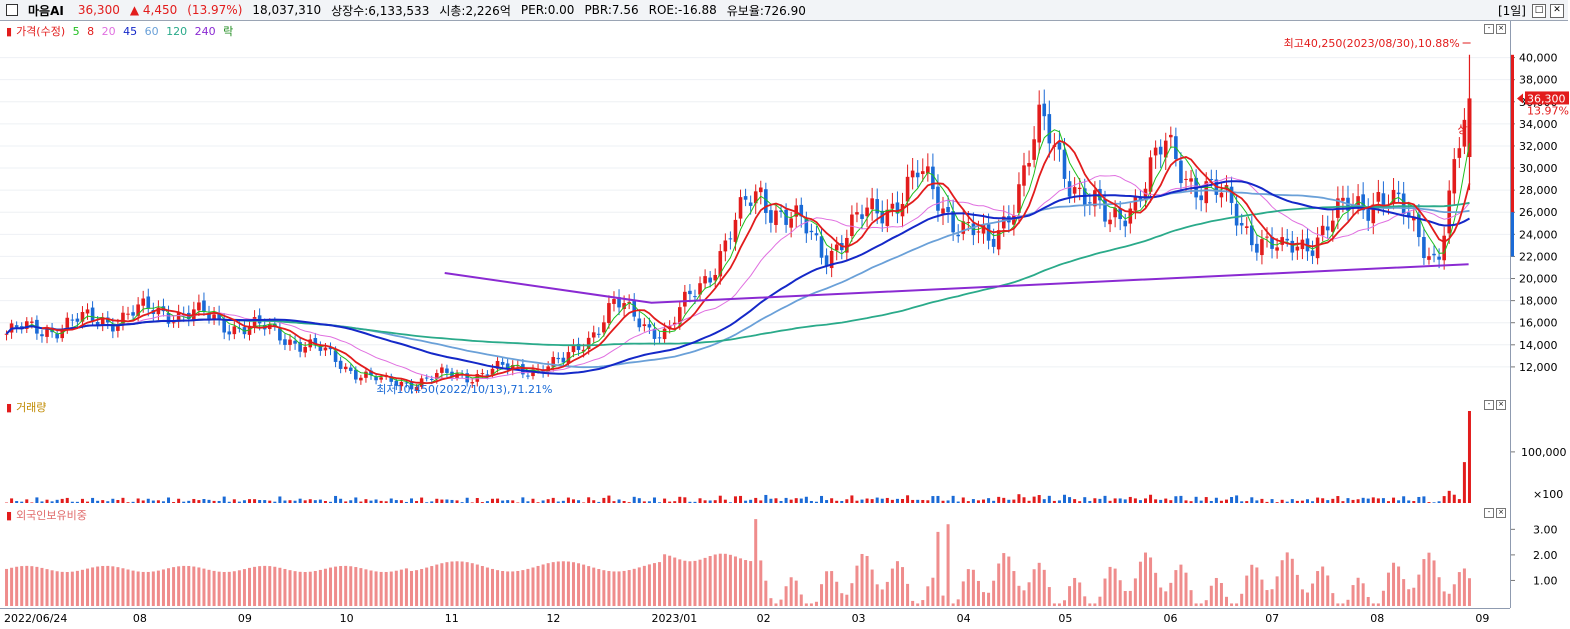 This screenshot has width=1570, height=629. I want to click on select-checkbox, so click(12, 10).